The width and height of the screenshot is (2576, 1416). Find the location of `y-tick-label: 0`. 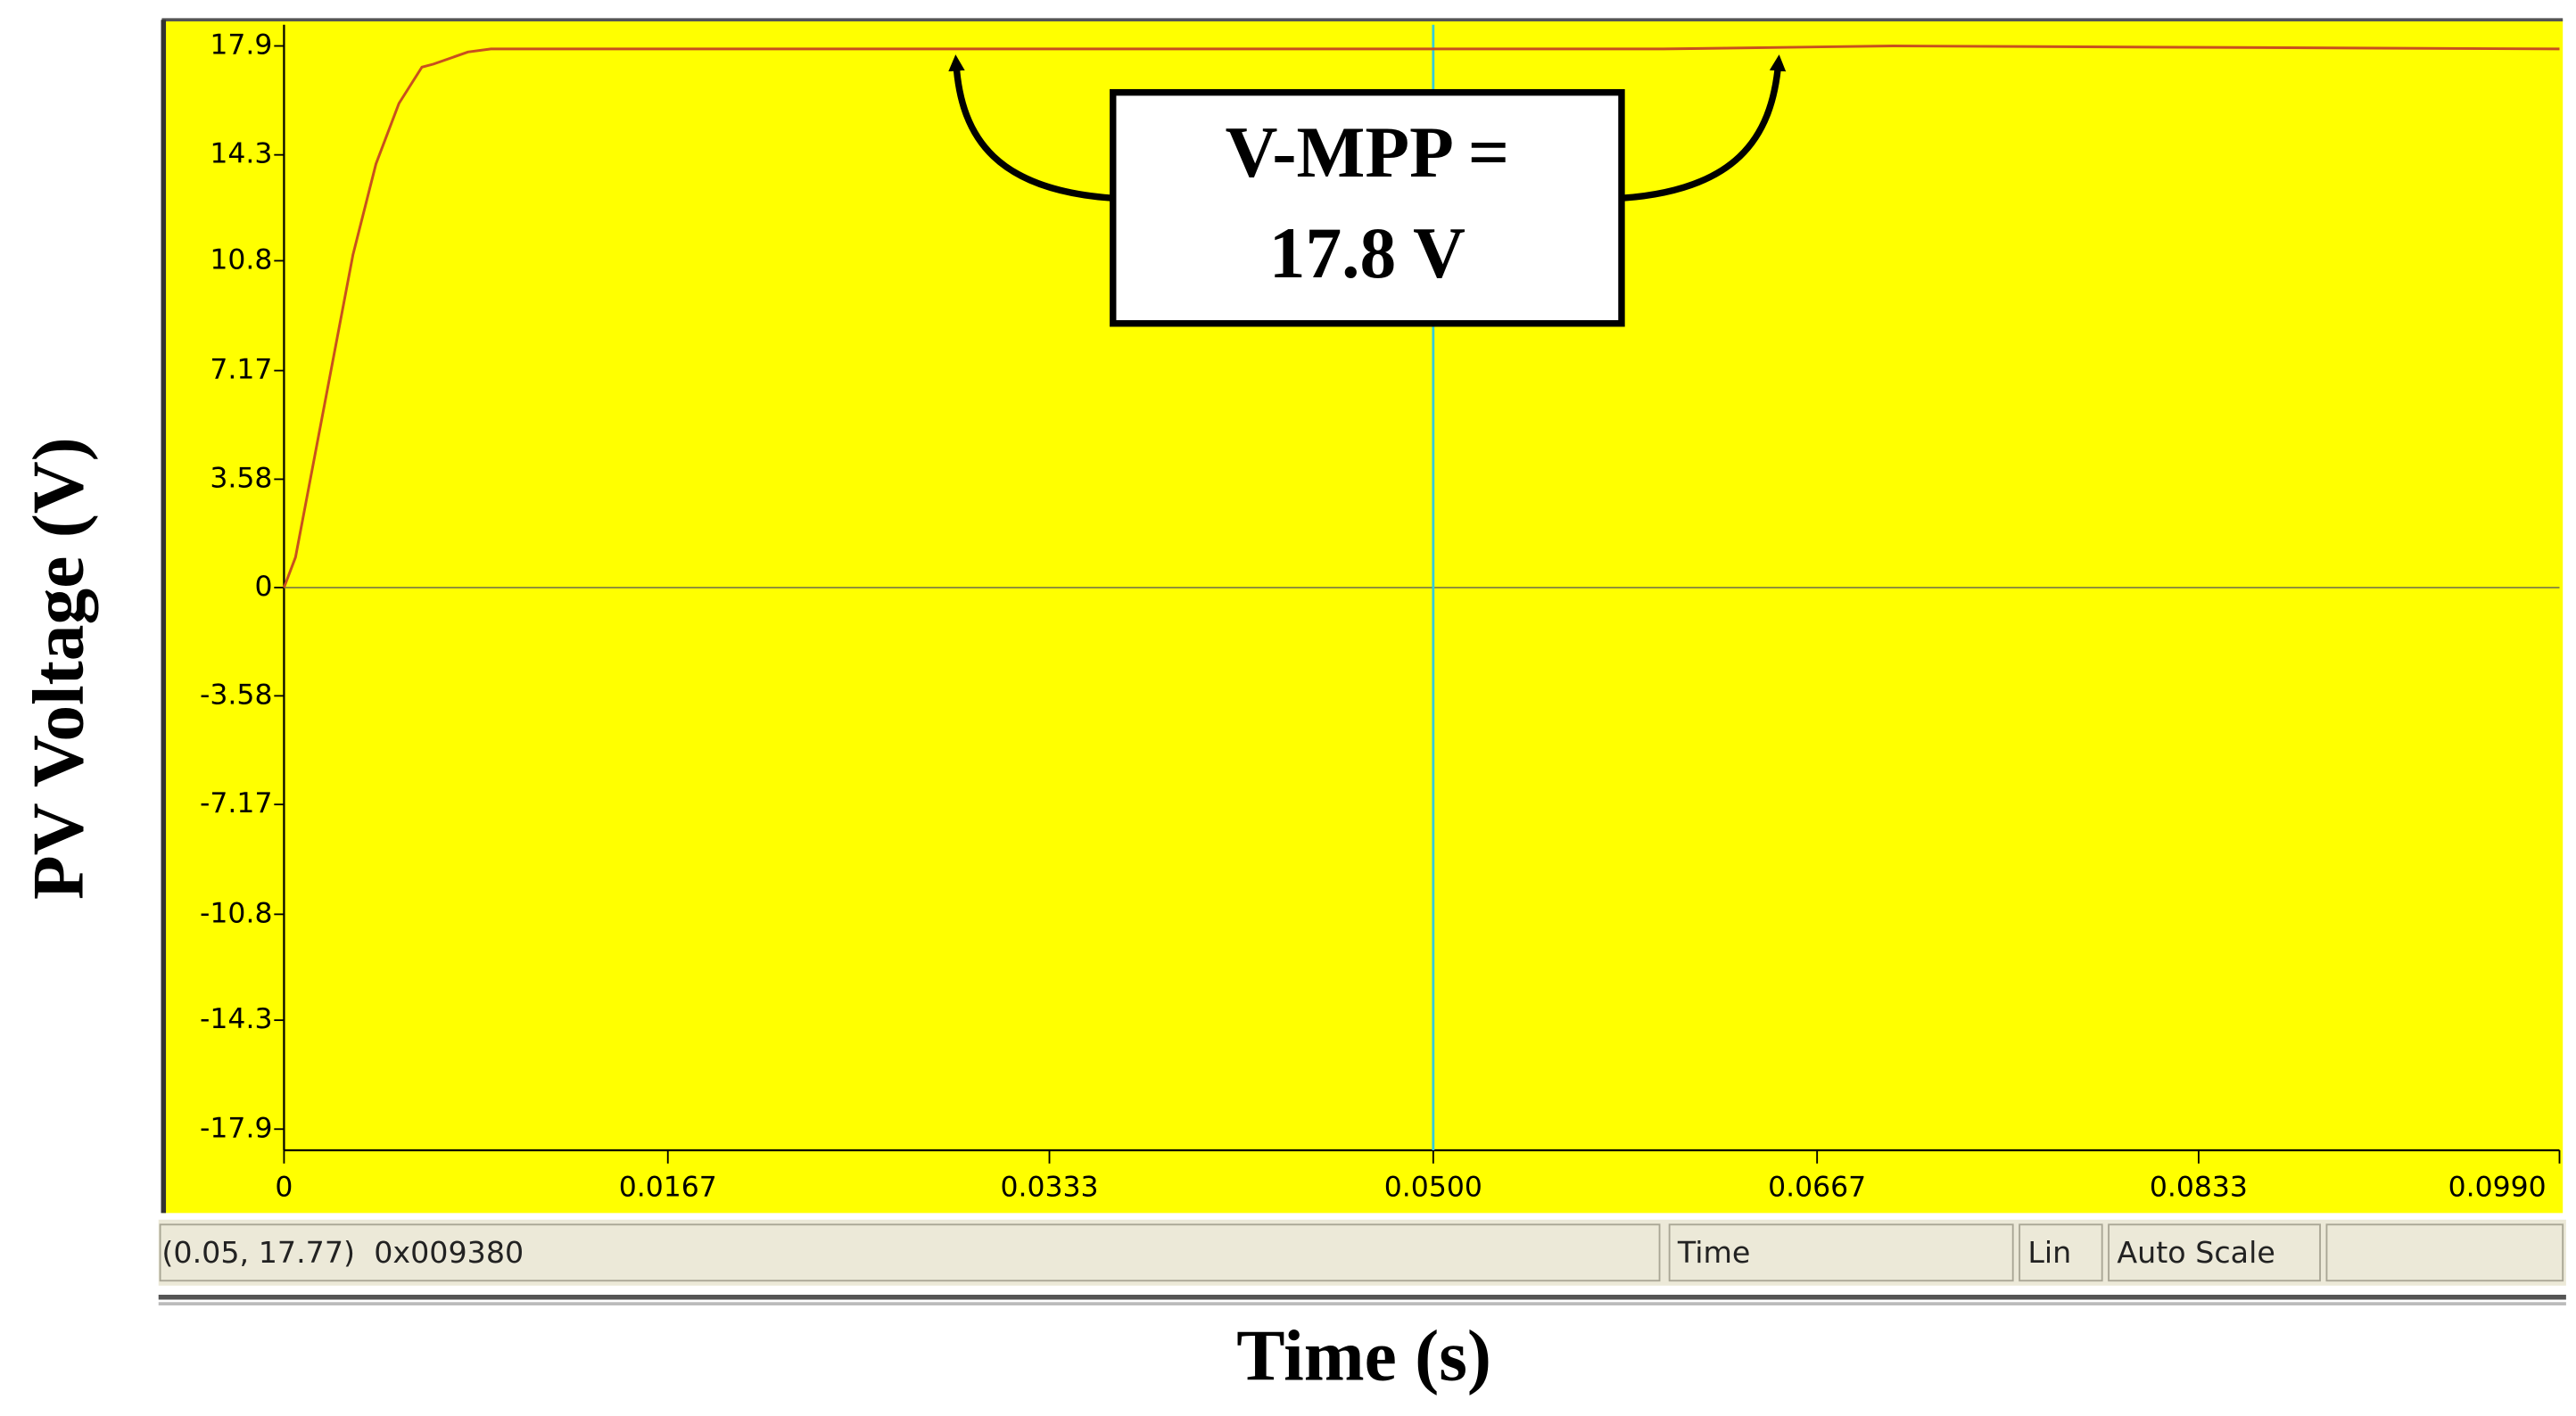

y-tick-label: 0 is located at coordinates (263, 587).